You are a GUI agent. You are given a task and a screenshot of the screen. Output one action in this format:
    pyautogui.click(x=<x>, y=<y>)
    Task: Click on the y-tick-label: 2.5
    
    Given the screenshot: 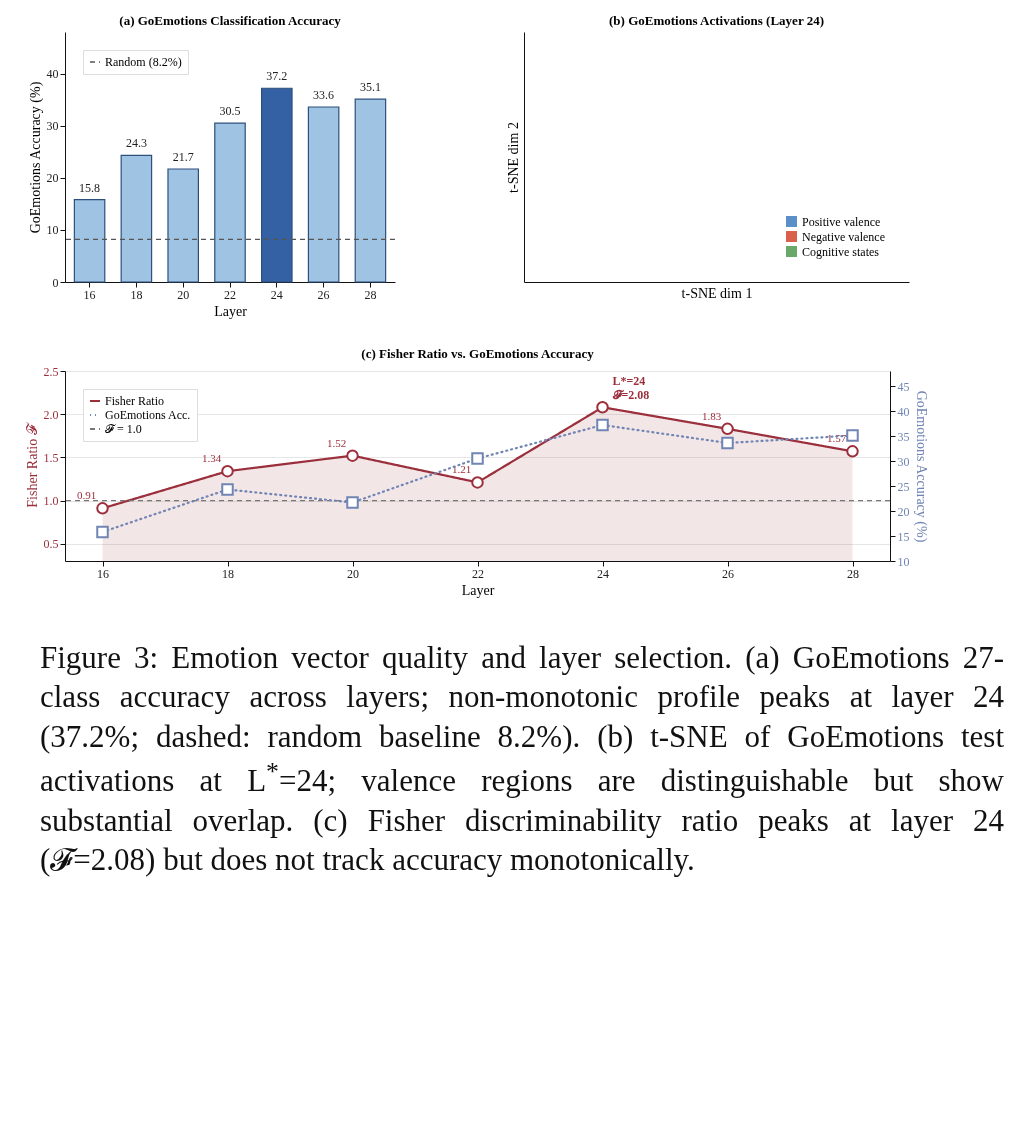 What is the action you would take?
    pyautogui.click(x=51, y=371)
    